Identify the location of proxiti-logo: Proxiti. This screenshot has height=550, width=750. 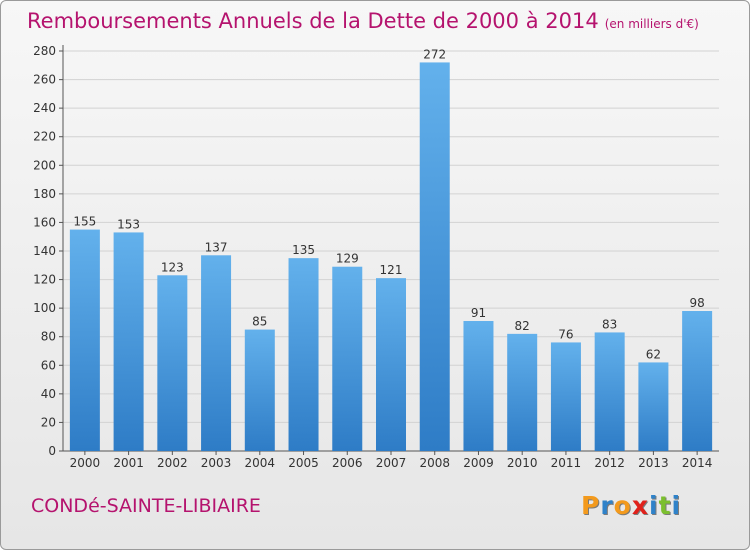
(631, 505).